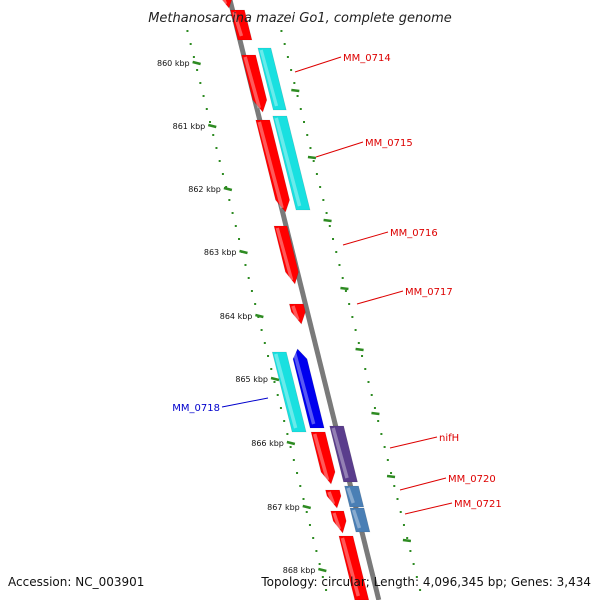 This screenshot has width=600, height=600. What do you see at coordinates (299, 570) in the screenshot?
I see `tick-label: 868 kbp` at bounding box center [299, 570].